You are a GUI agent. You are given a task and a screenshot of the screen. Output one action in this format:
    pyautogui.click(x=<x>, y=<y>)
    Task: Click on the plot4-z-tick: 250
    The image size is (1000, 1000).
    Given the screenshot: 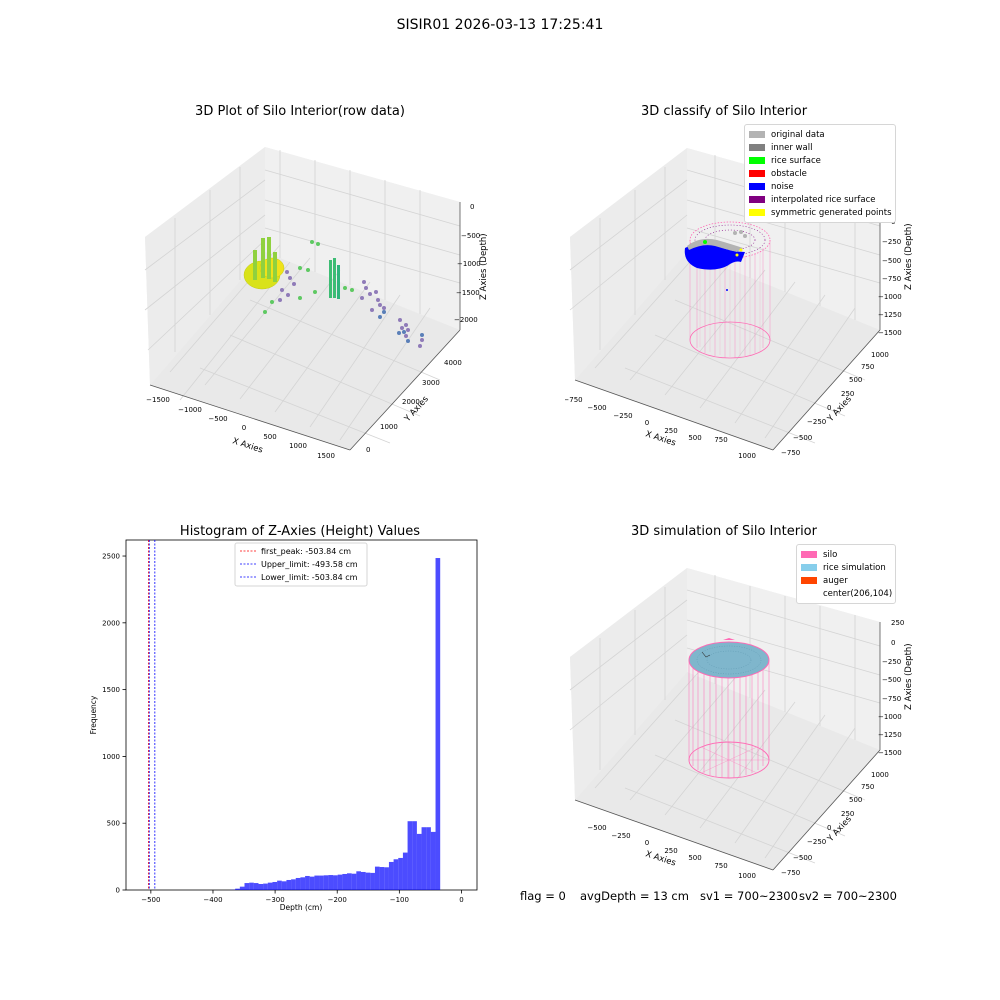 What is the action you would take?
    pyautogui.click(x=897, y=623)
    